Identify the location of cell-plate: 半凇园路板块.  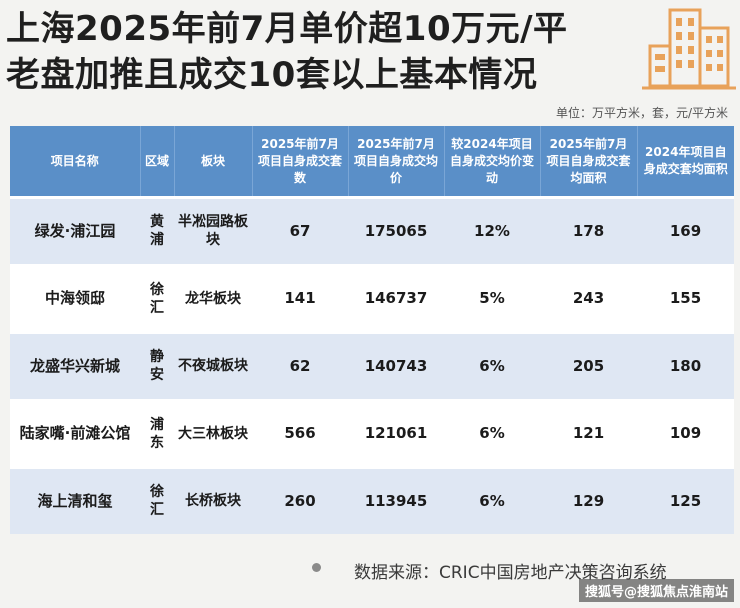
(213, 230).